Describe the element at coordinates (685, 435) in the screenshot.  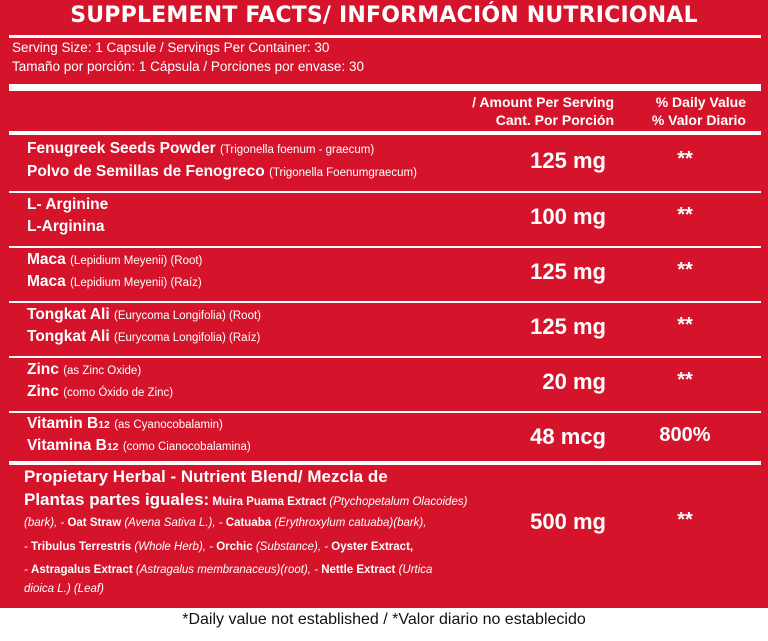
I see `daily-value: 800%` at that location.